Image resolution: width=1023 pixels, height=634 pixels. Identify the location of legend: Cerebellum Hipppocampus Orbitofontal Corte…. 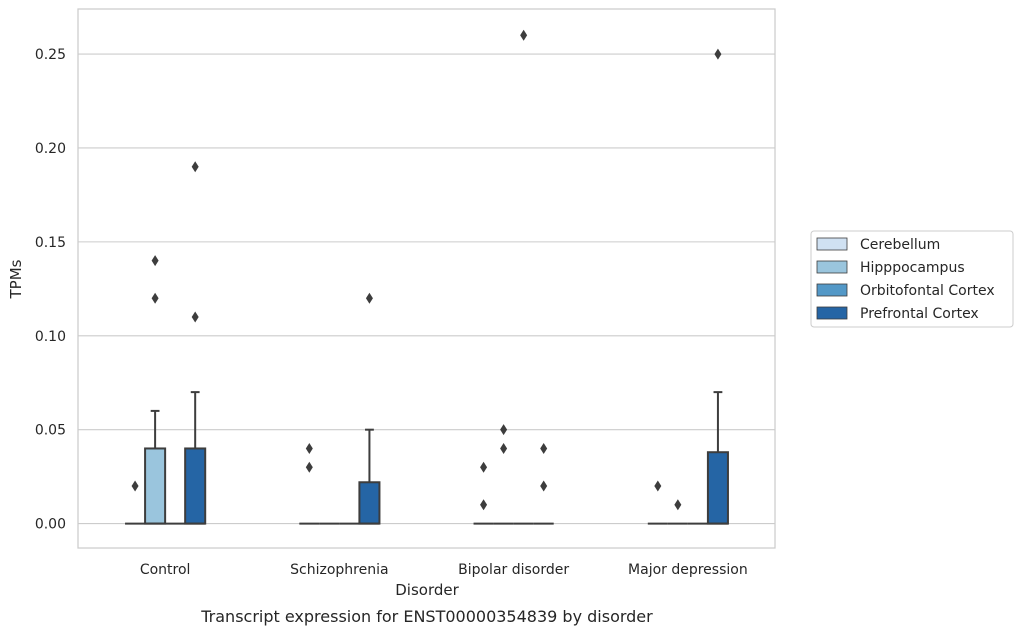
(912, 279).